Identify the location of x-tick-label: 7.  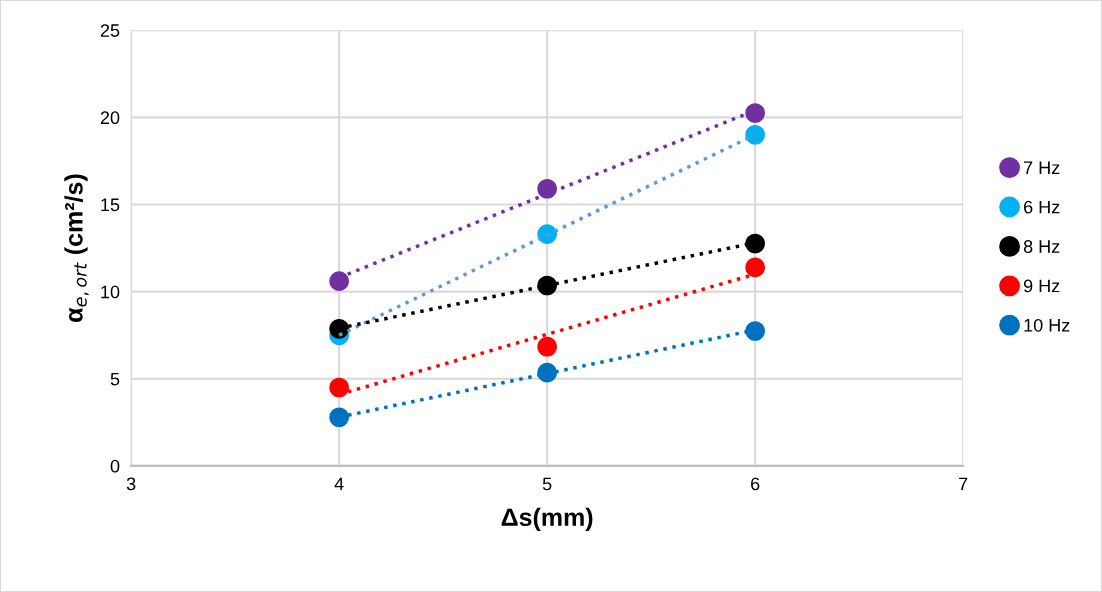
(963, 484).